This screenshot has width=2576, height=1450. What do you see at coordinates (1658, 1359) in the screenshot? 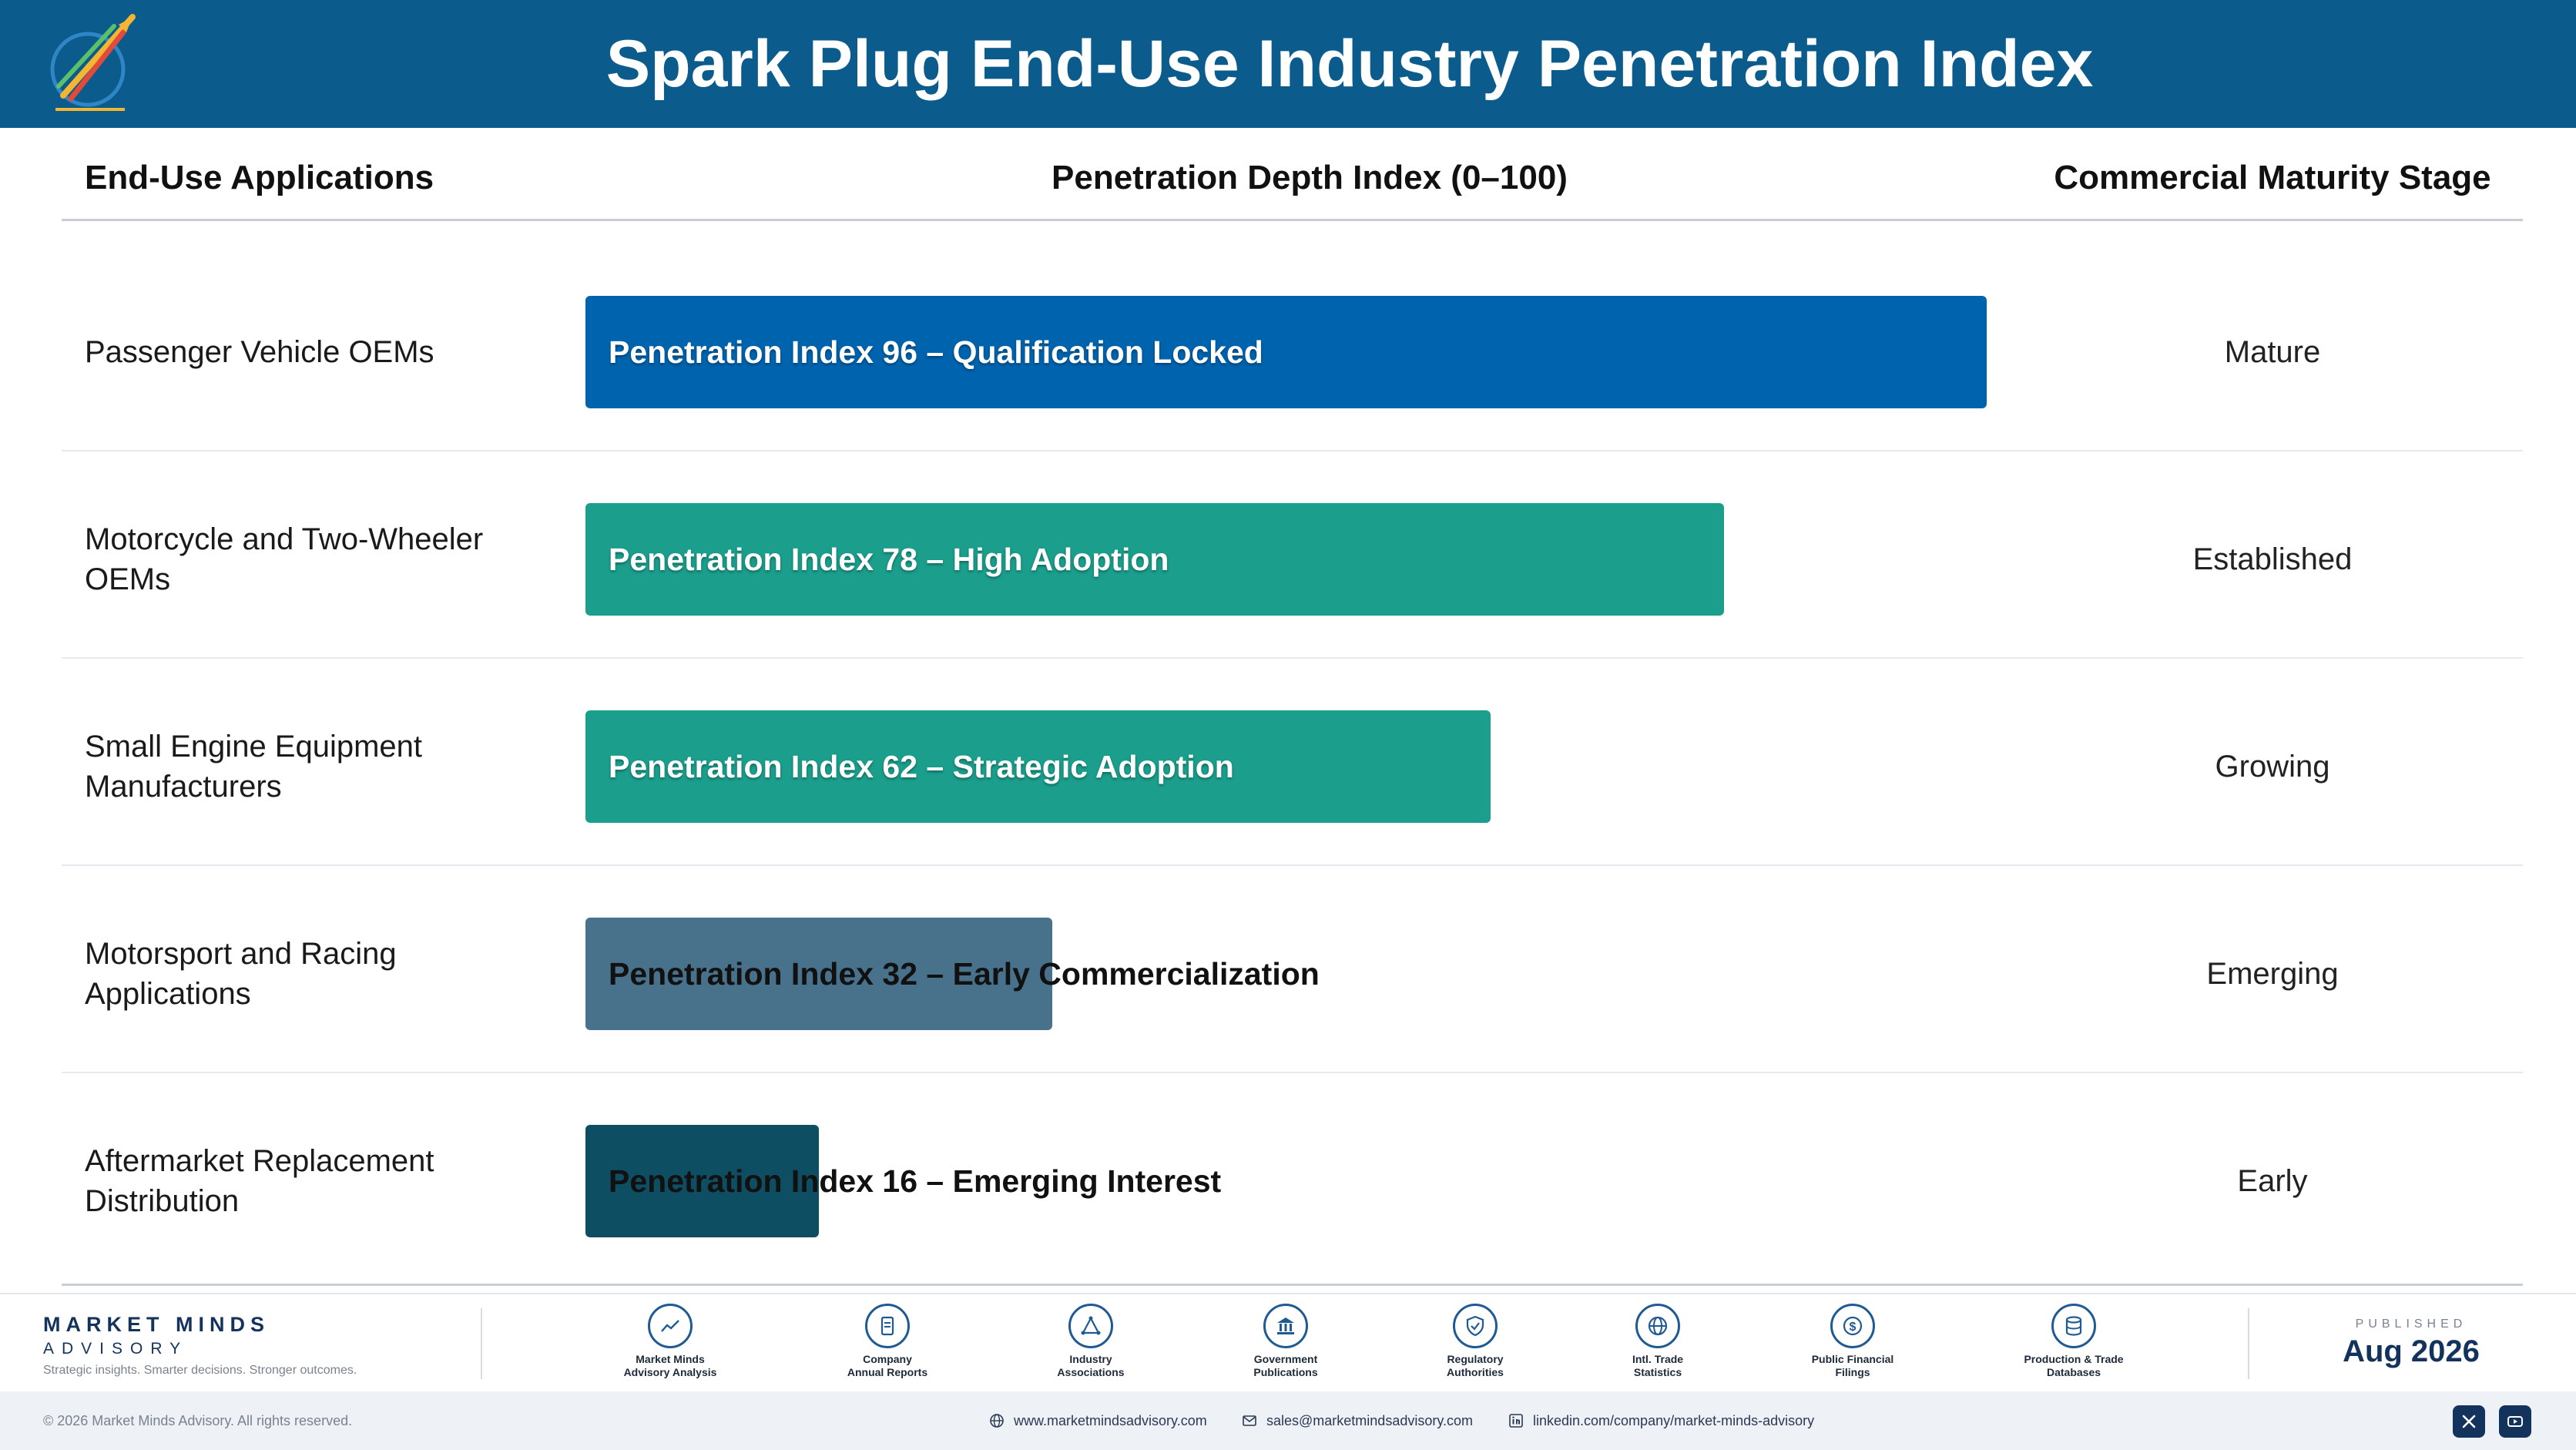
I see `source-label-line1: Intl. Trade` at bounding box center [1658, 1359].